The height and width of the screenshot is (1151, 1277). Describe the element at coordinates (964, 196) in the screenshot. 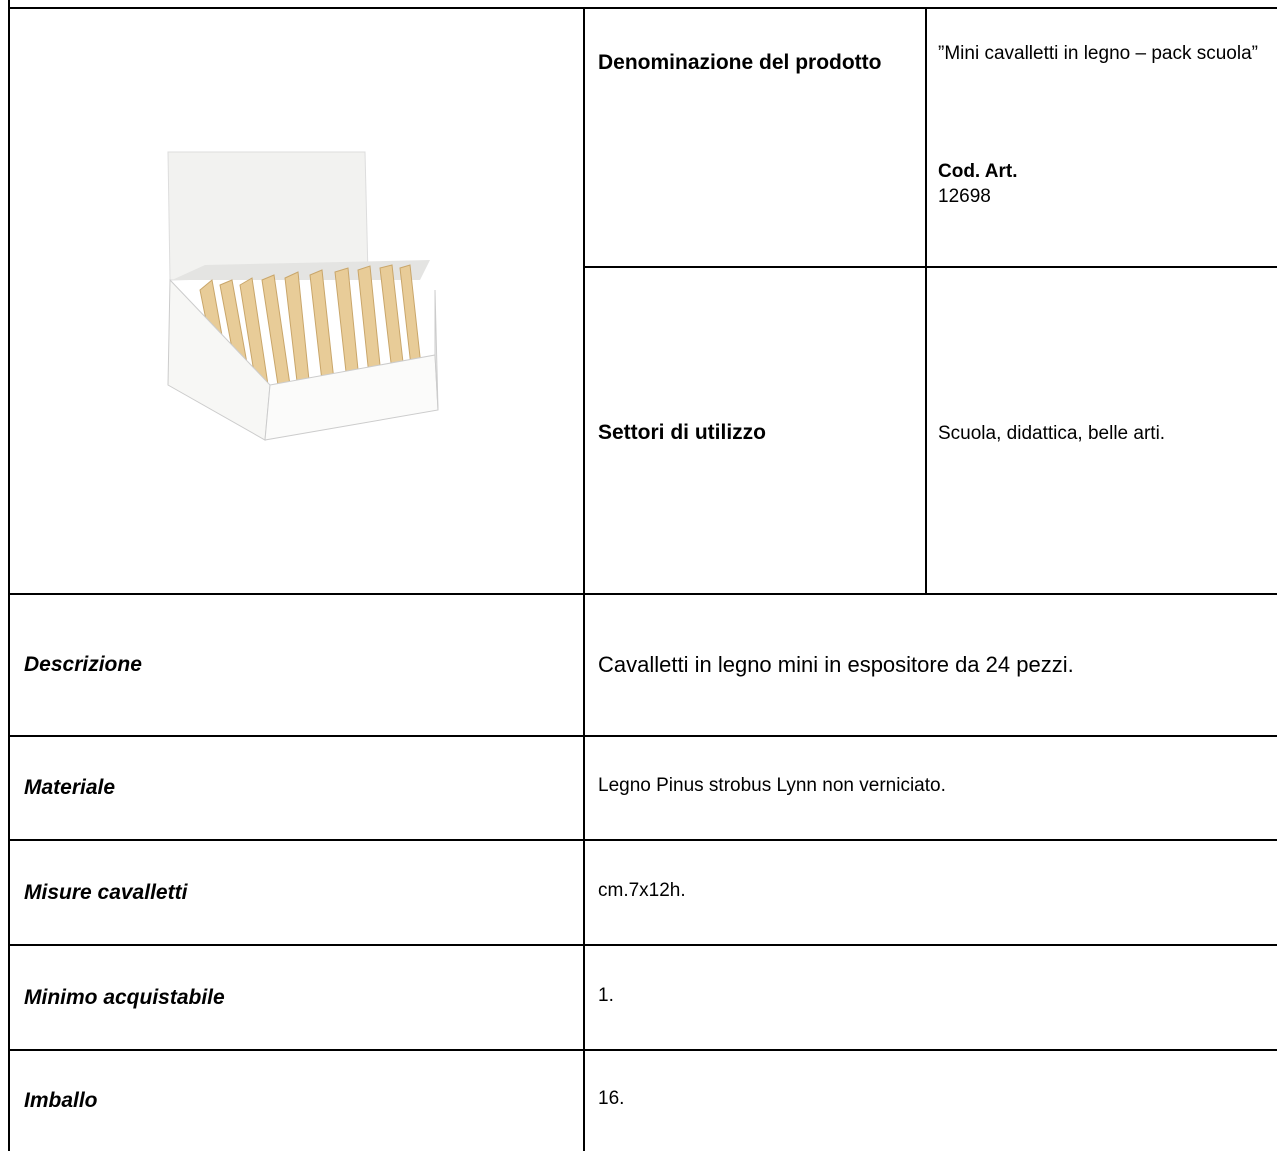

I see `product-code: 12698` at that location.